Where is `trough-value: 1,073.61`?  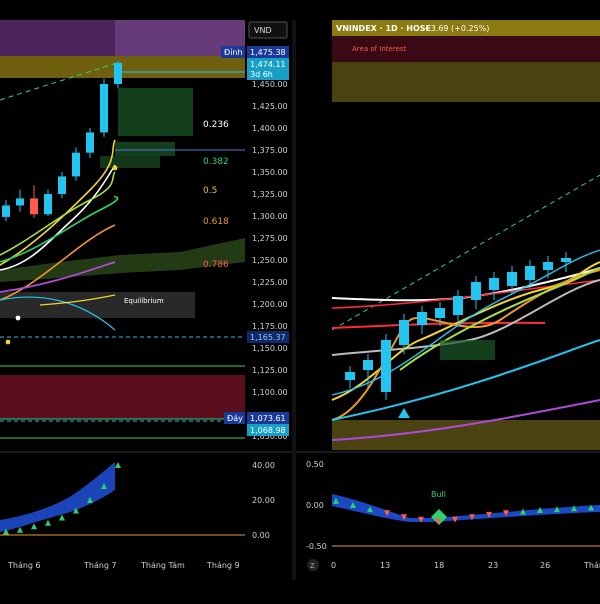
trough-value: 1,073.61 is located at coordinates (268, 418).